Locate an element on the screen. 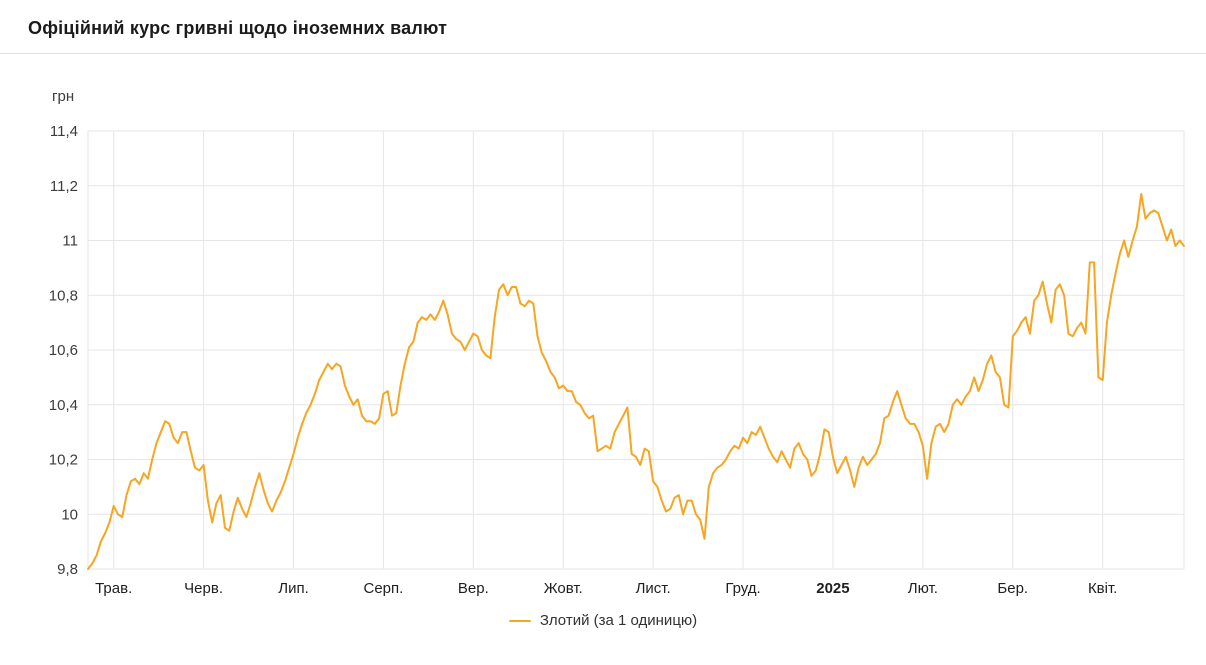 The height and width of the screenshot is (665, 1206). svg-text: Лист. is located at coordinates (653, 588).